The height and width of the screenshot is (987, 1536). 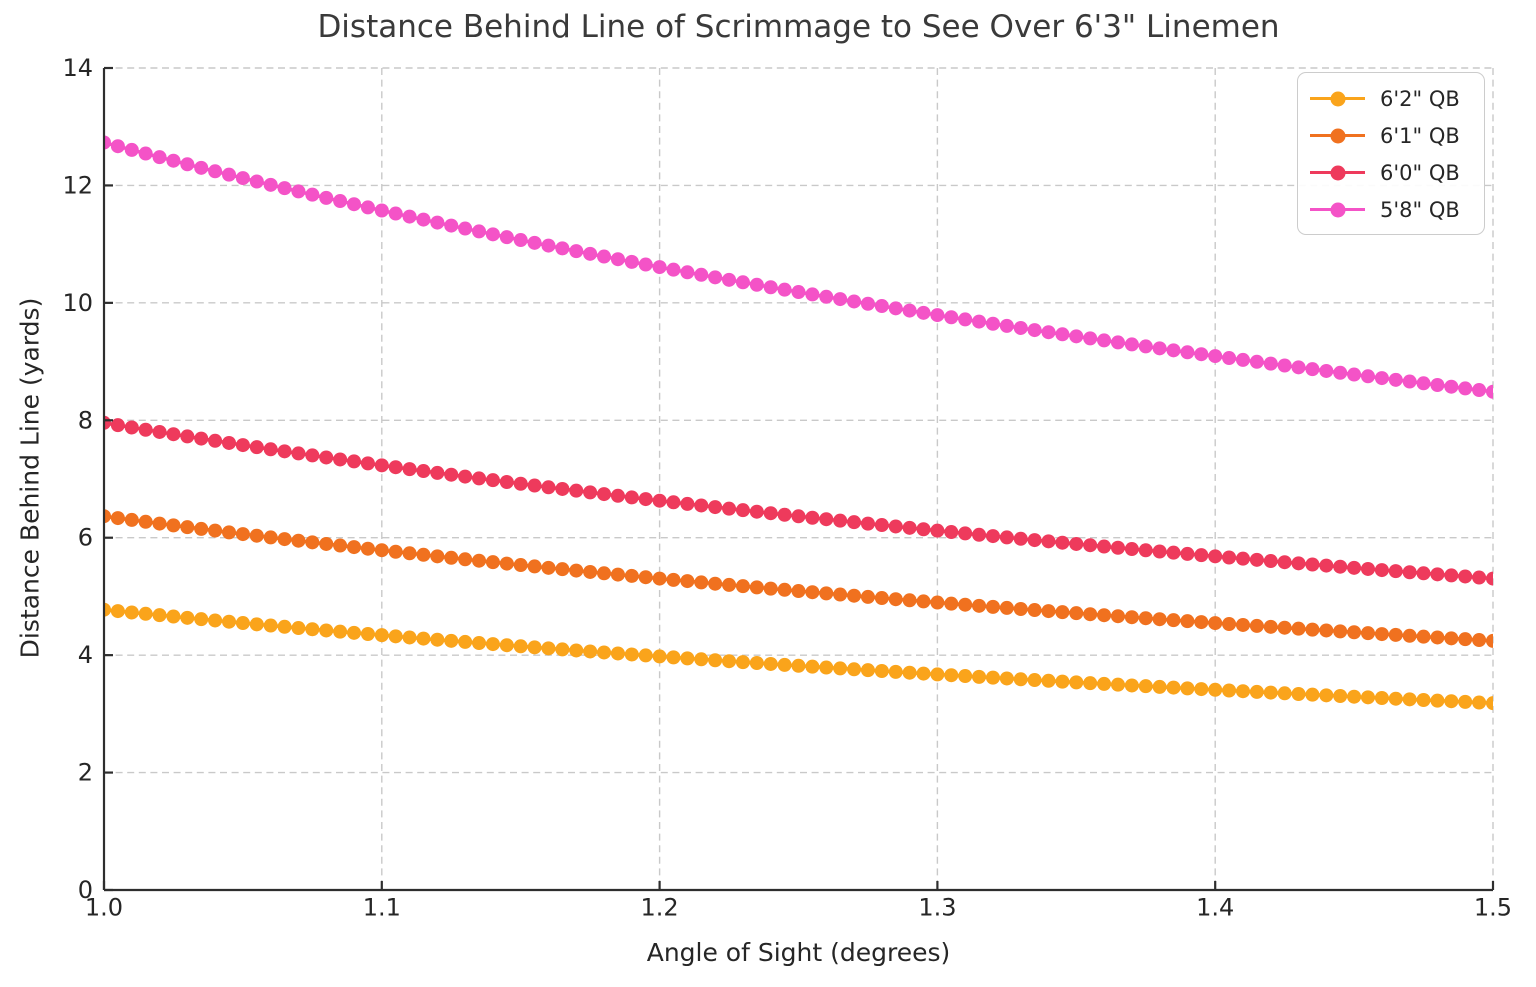 What do you see at coordinates (382, 908) in the screenshot?
I see `x-tick-label: 1.1` at bounding box center [382, 908].